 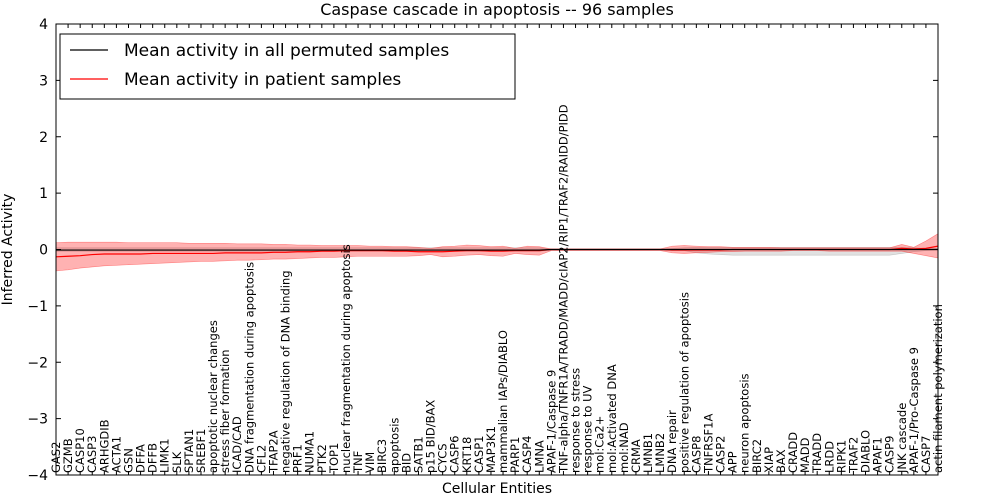 What do you see at coordinates (648, 453) in the screenshot?
I see `x-category-label: LMNB1` at bounding box center [648, 453].